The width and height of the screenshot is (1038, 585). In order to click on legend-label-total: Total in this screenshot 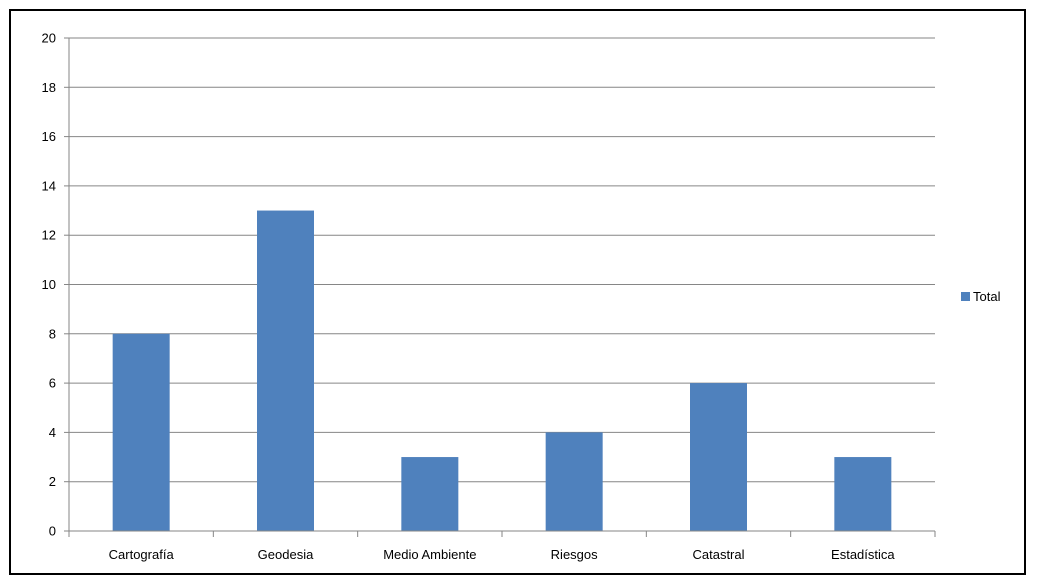, I will do `click(987, 296)`.